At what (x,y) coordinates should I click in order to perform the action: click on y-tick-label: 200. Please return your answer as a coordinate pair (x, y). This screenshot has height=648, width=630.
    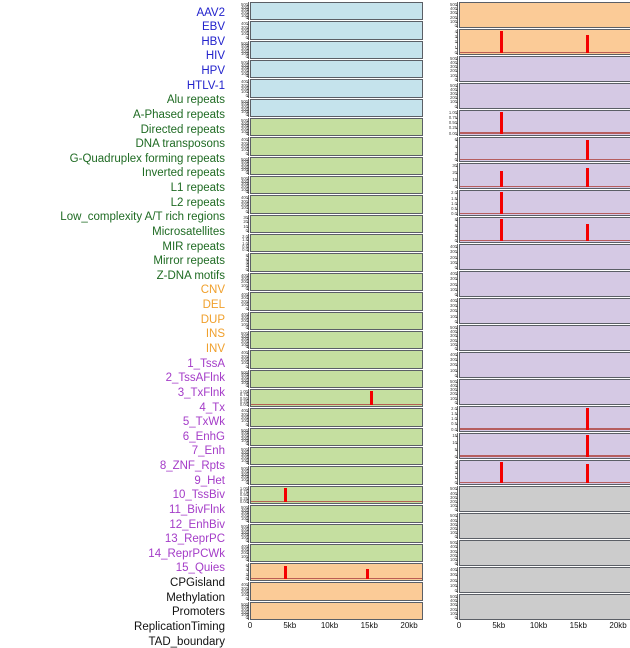
    Looking at the image, I should click on (244, 438).